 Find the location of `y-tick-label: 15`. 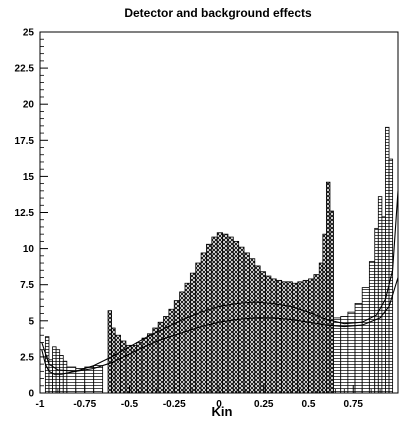

y-tick-label: 15 is located at coordinates (29, 177).